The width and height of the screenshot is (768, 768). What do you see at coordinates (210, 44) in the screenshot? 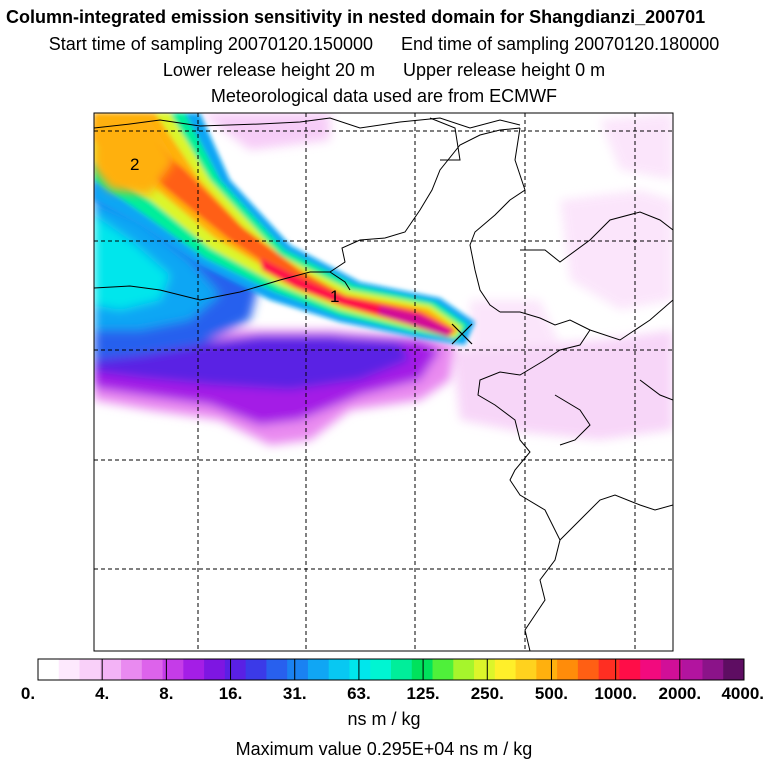
I see `start-time-label: Start time of sampling 20070120.150000` at bounding box center [210, 44].